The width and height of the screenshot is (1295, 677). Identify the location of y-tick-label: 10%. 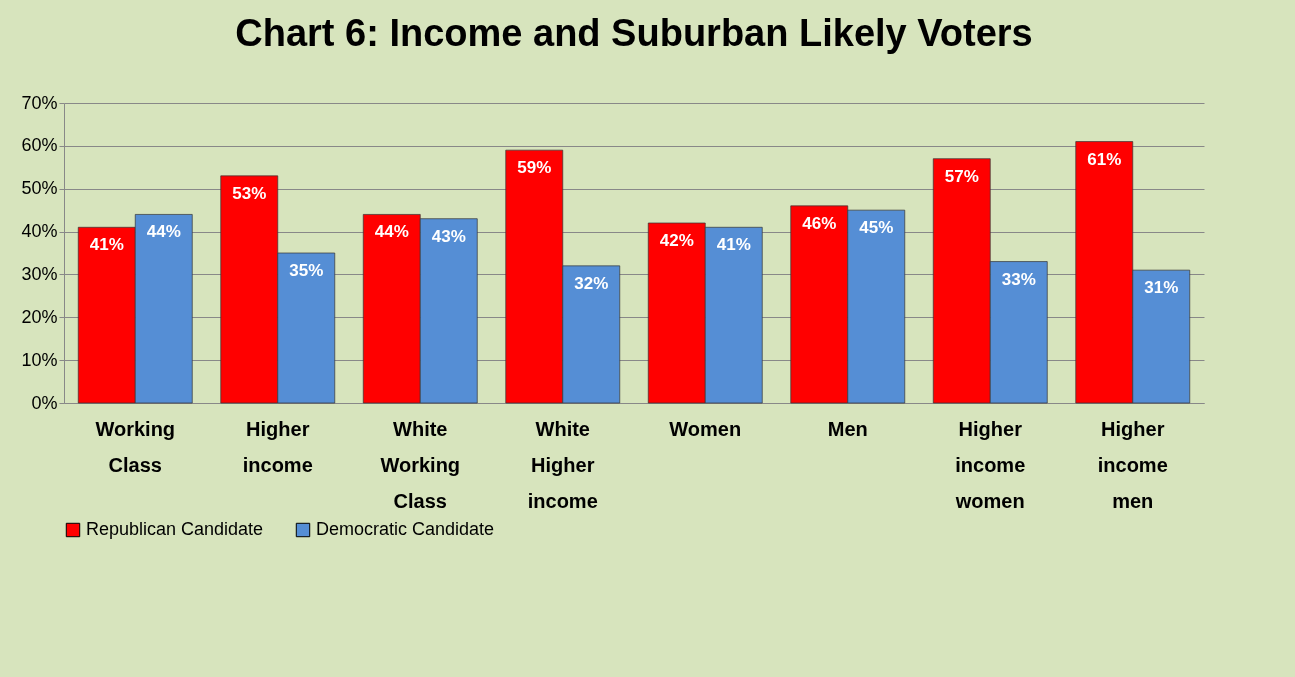
(39, 359).